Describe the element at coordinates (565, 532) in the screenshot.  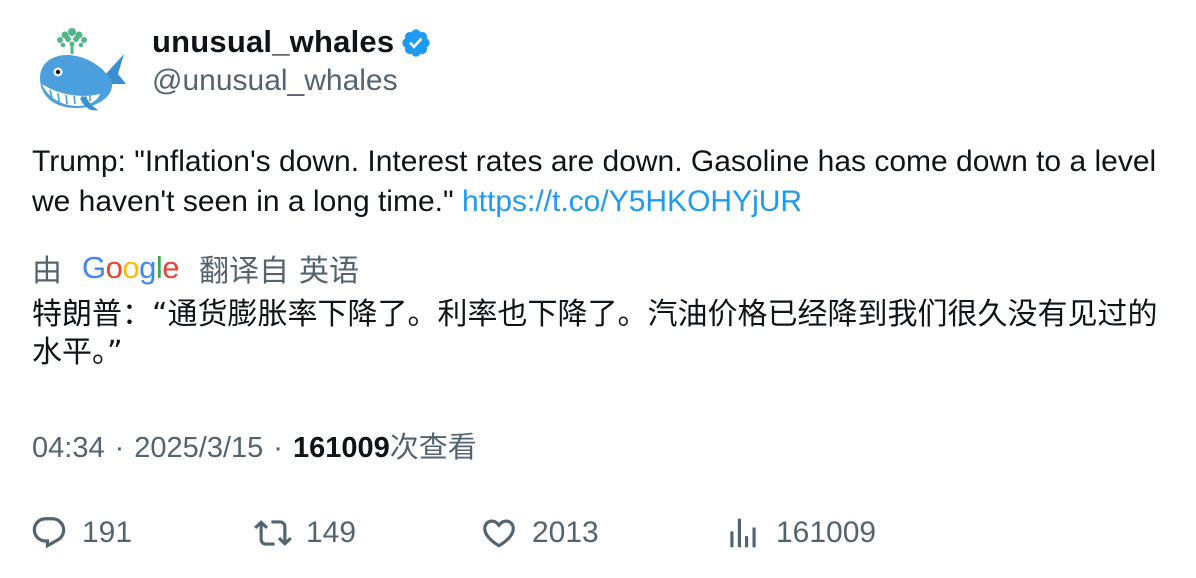
I see `like-count: 2013` at that location.